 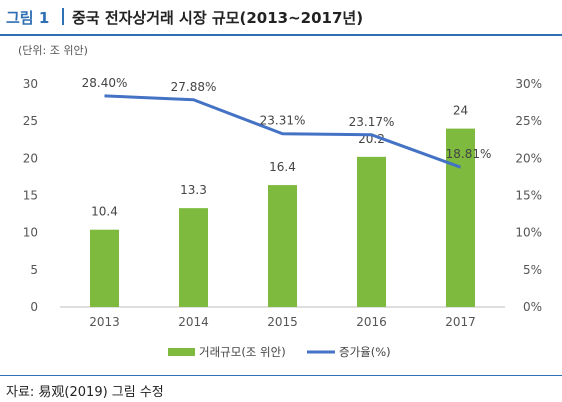 What do you see at coordinates (30, 196) in the screenshot?
I see `y-left-tick-15: 15` at bounding box center [30, 196].